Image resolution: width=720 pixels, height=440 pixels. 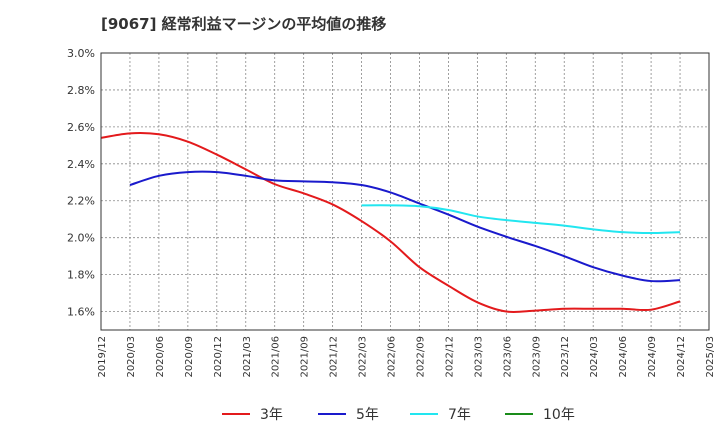 What do you see at coordinates (81, 183) in the screenshot?
I see `y-axis-ticks: 3.0% 2.8% 2.6% 2.4% 2.2% 2.0% 1.8% 1.6%` at bounding box center [81, 183].